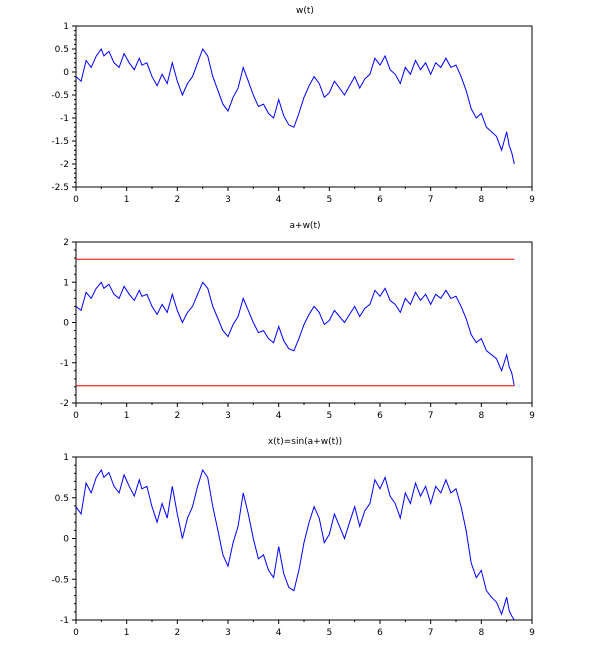  Describe the element at coordinates (60, 188) in the screenshot. I see `y-tick-label: -2.5` at that location.